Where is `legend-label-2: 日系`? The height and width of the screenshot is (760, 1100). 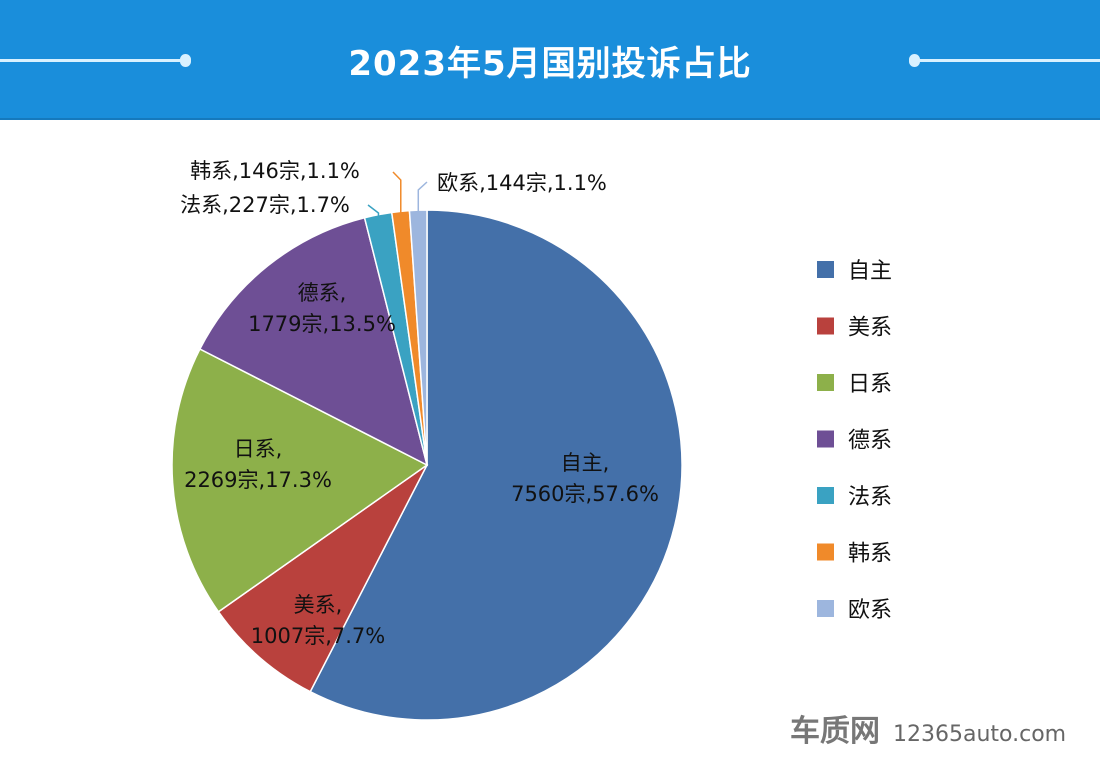 legend-label-2: 日系 is located at coordinates (870, 384).